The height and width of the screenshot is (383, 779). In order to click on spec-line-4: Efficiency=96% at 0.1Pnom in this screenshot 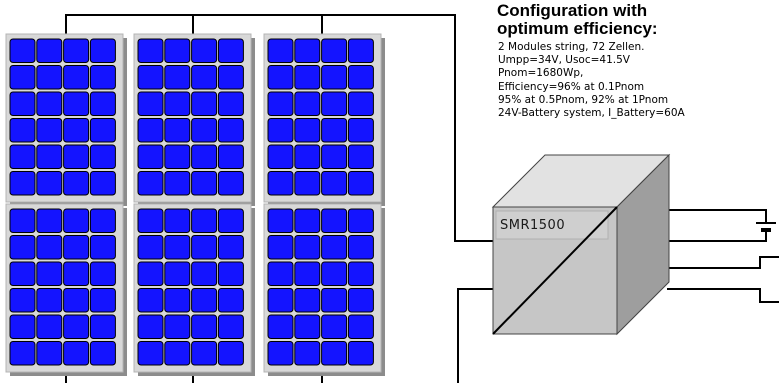, I will do `click(571, 86)`.